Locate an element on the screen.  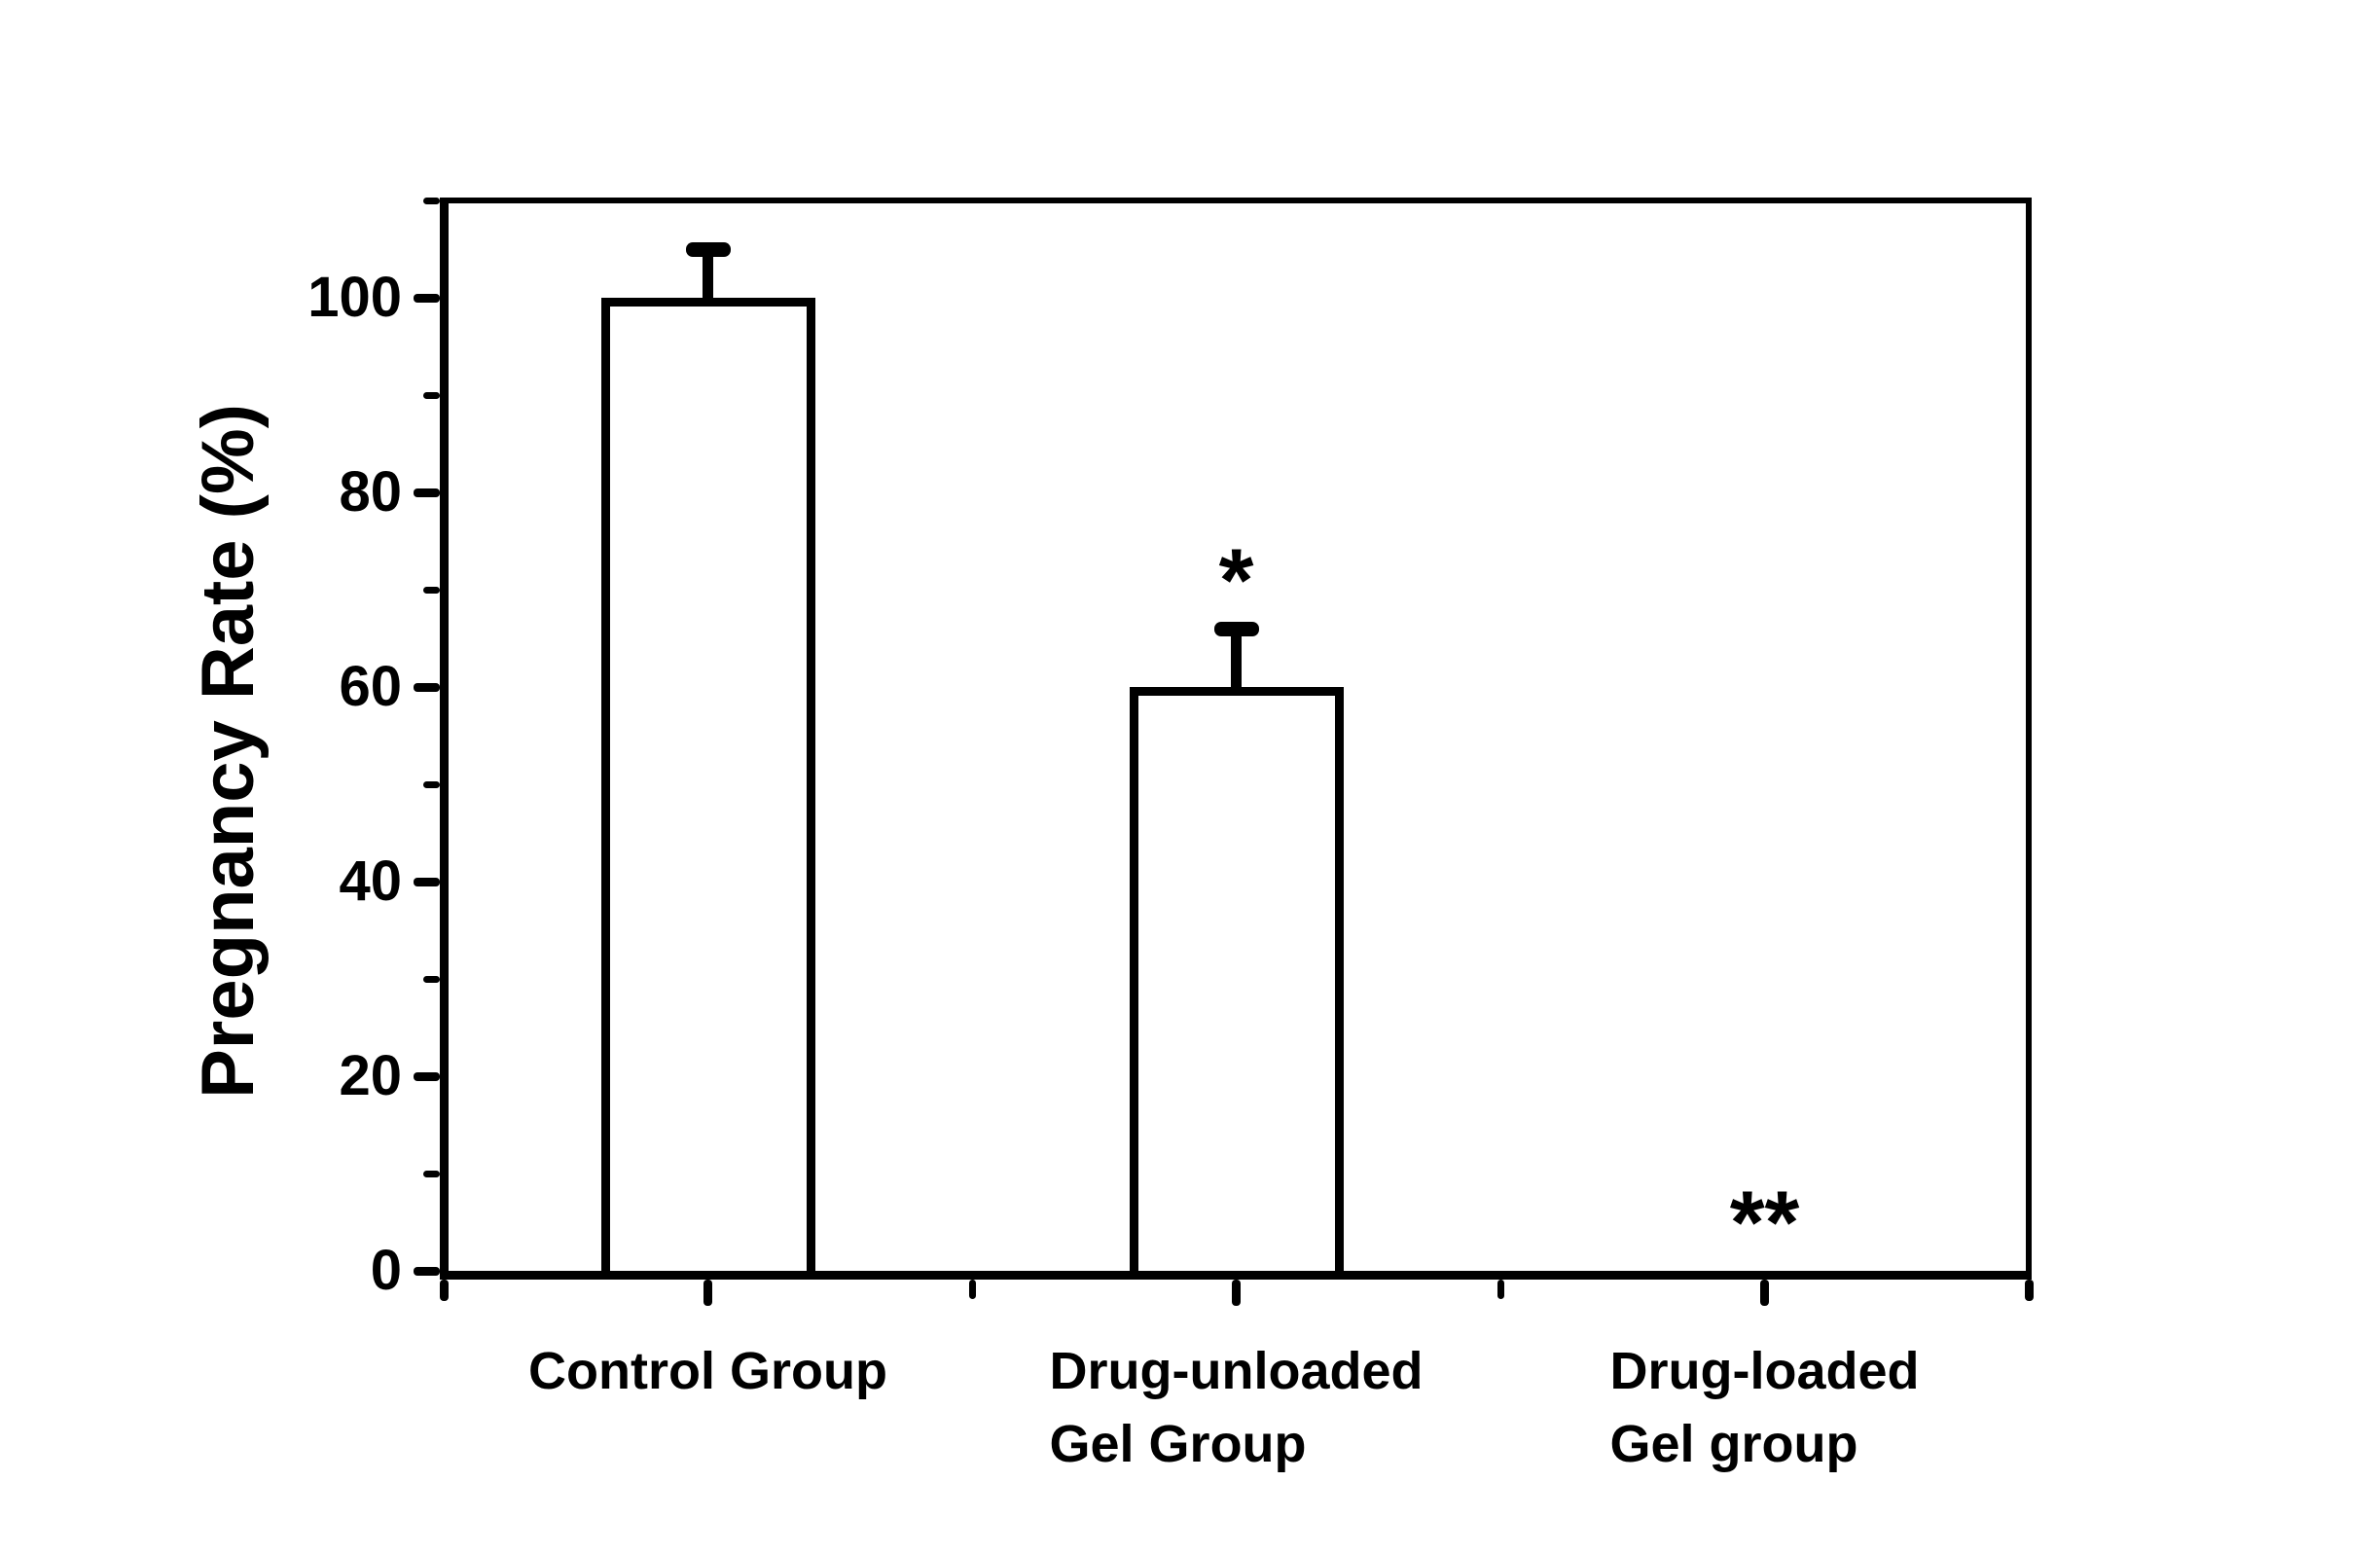
x-category-label-line: Drug-loaded is located at coordinates (1764, 1371).